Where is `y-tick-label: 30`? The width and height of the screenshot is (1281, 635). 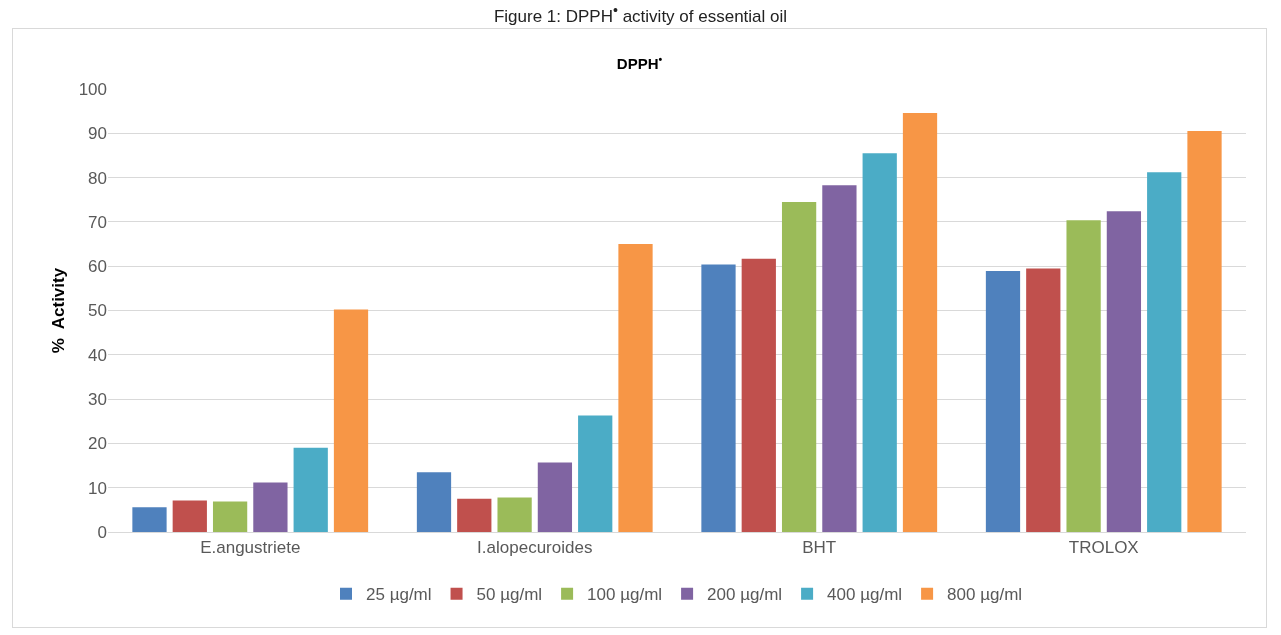
y-tick-label: 30 is located at coordinates (97, 400).